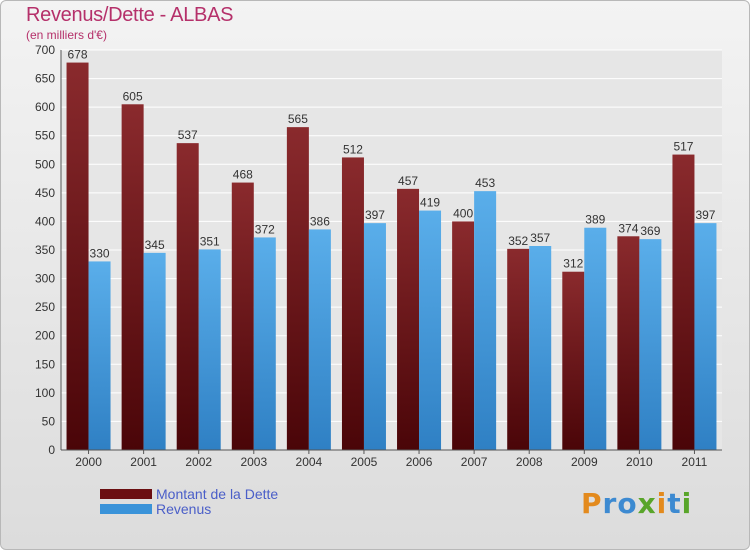 The height and width of the screenshot is (550, 750). Describe the element at coordinates (45, 193) in the screenshot. I see `y-tick-label: 450` at that location.